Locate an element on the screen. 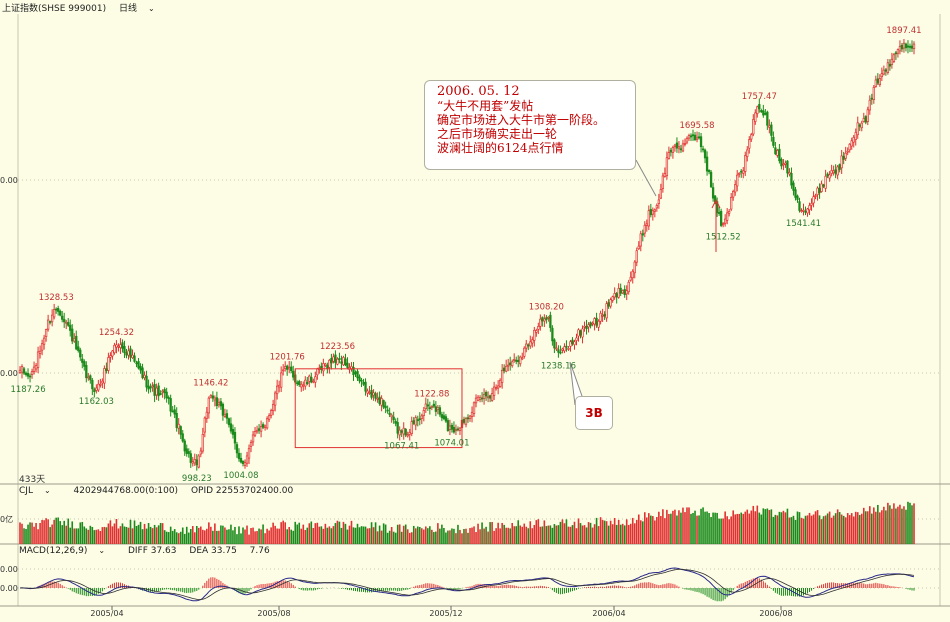  callout-line-2: “大牛不用套”发帖 is located at coordinates (485, 106).